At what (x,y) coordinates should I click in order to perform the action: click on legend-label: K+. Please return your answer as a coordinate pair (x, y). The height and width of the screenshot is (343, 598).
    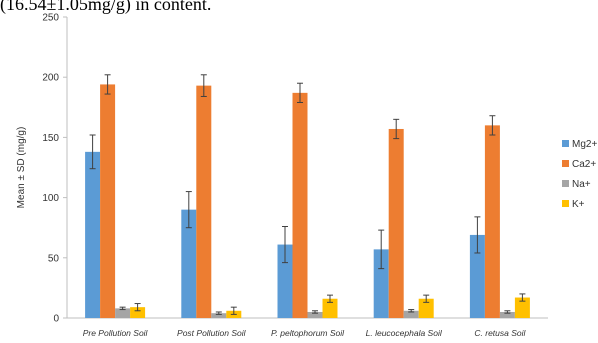
    Looking at the image, I should click on (578, 204).